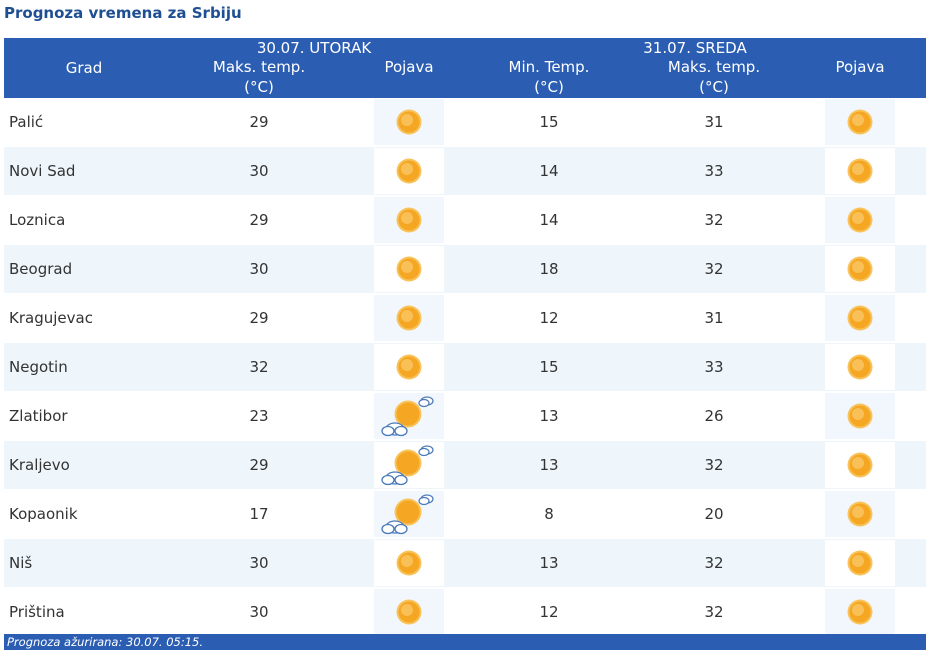  What do you see at coordinates (714, 416) in the screenshot?
I see `day2-max-temp: 26` at bounding box center [714, 416].